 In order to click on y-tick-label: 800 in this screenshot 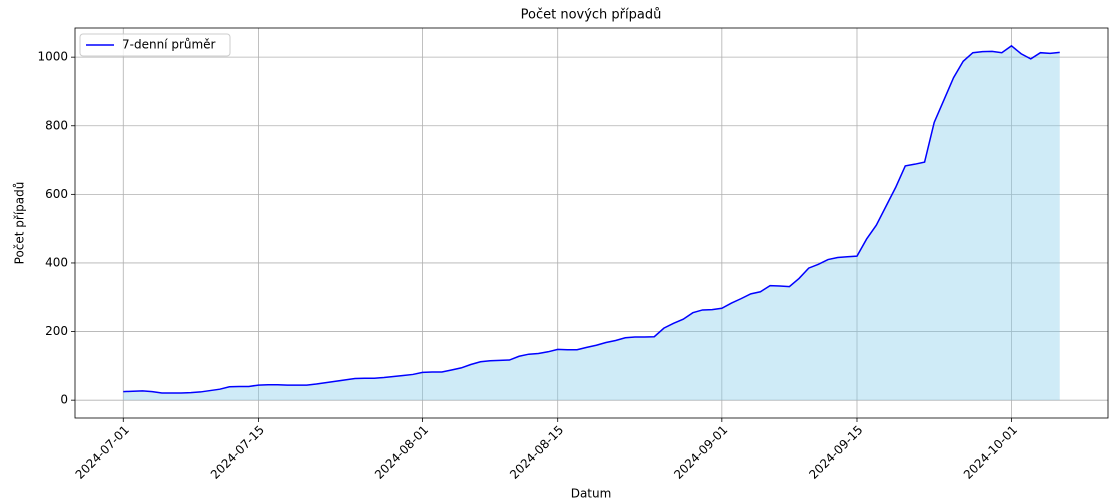, I will do `click(56, 125)`.